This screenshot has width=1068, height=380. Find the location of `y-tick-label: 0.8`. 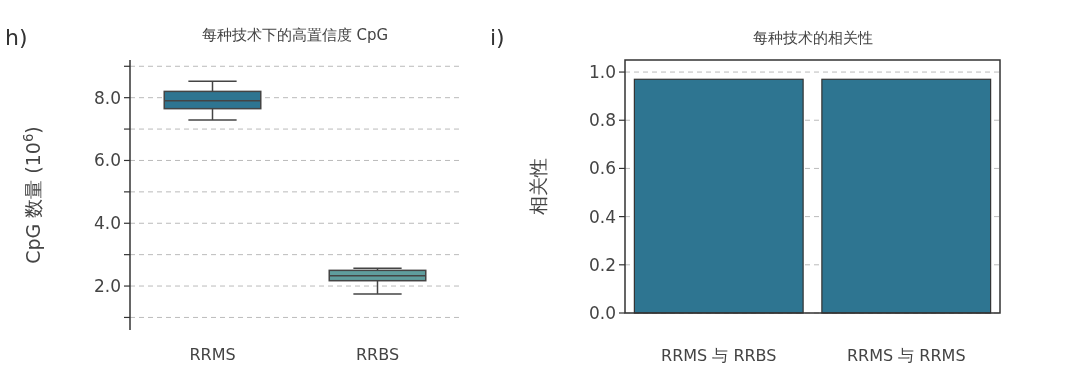

y-tick-label: 0.8 is located at coordinates (602, 120).